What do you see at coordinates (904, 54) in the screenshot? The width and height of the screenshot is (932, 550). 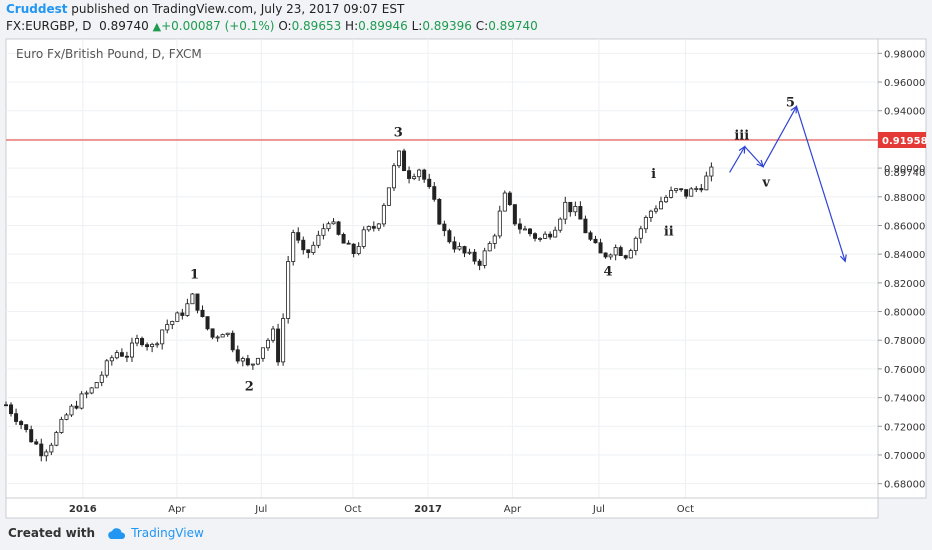 I see `y-tick-label: 0.98000` at bounding box center [904, 54].